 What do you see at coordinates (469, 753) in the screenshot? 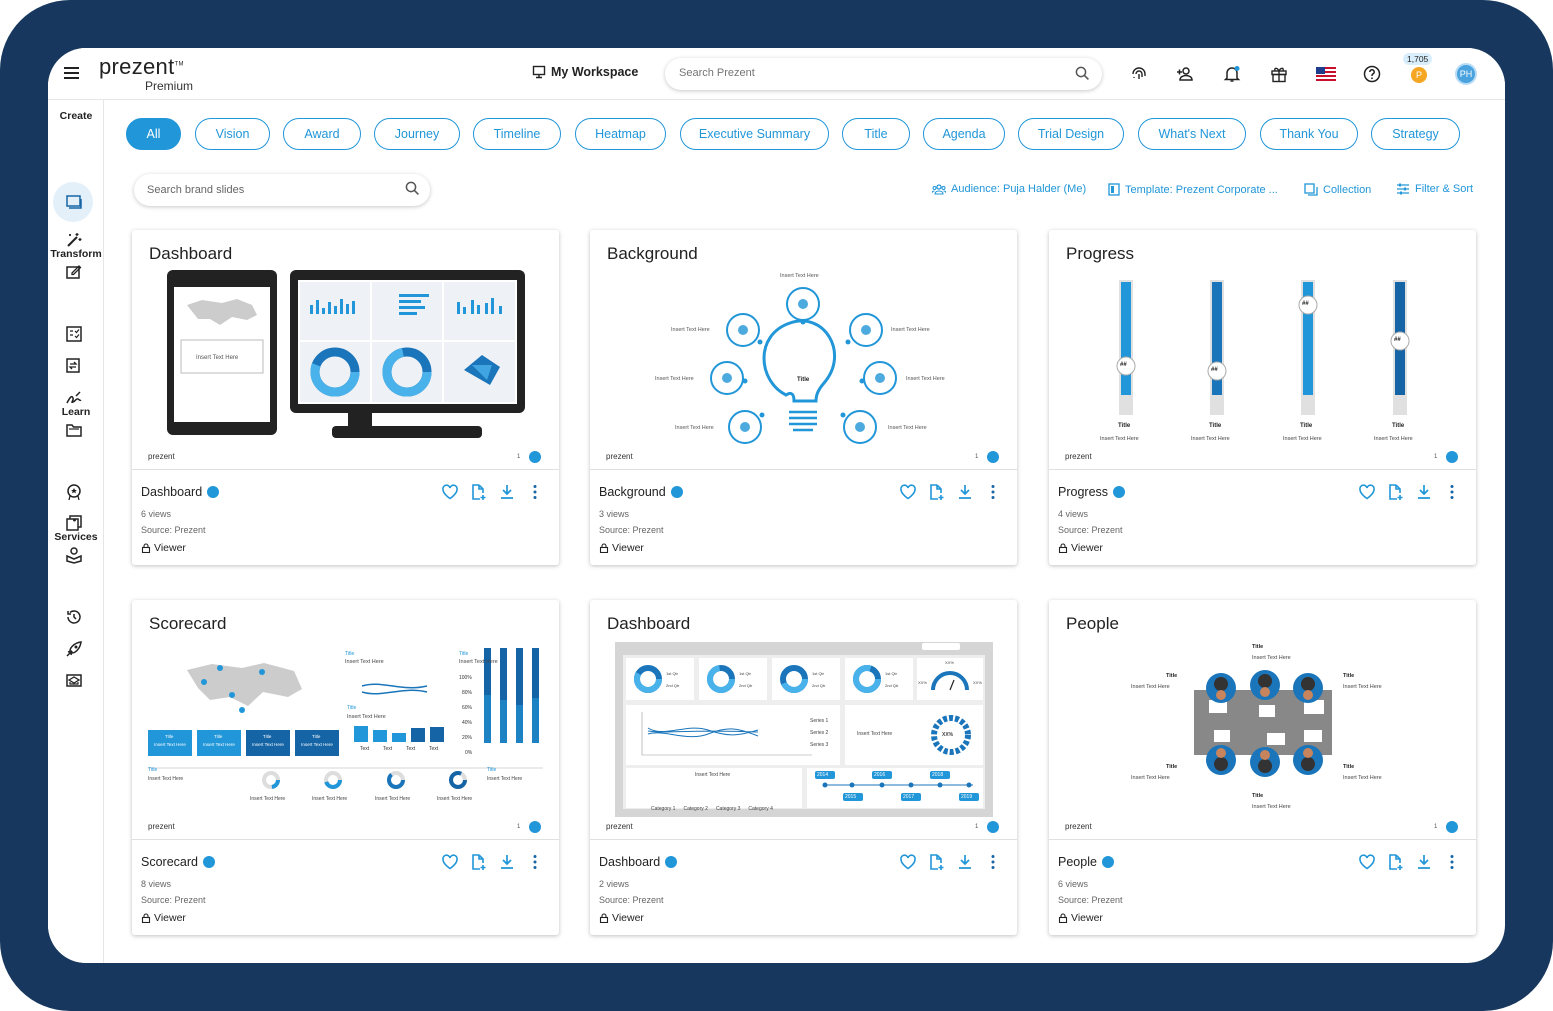
I see `axis-tick: 0%` at bounding box center [469, 753].